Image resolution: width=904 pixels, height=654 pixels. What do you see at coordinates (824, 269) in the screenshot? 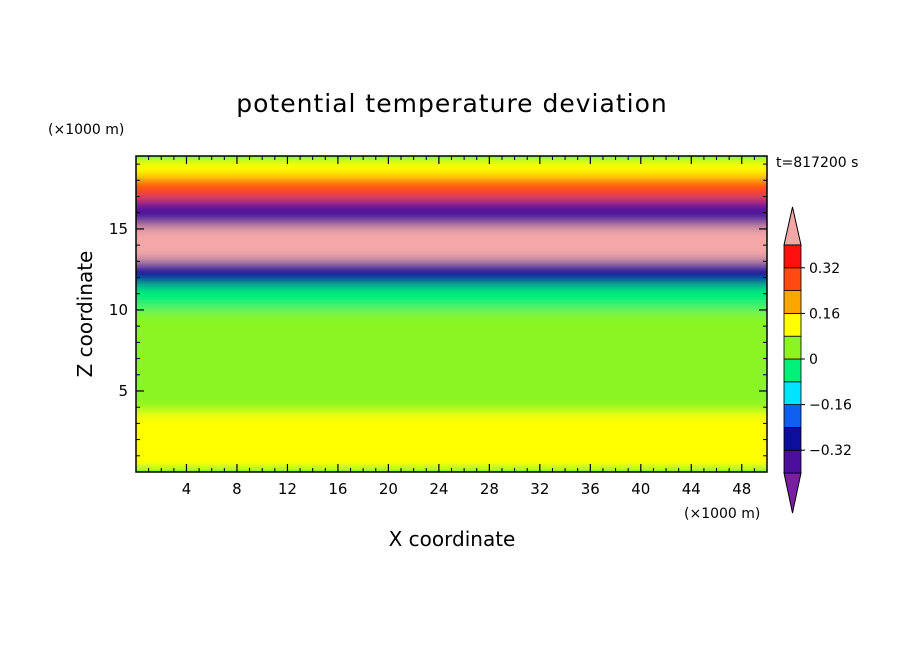
I see `colorbar-tick-label: 0.32` at bounding box center [824, 269].